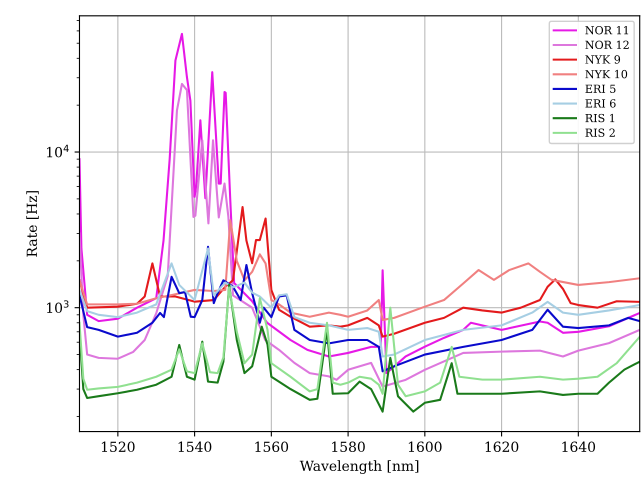 This screenshot has width=641, height=479. I want to click on y-axis-title: Rate [Hz], so click(32, 224).